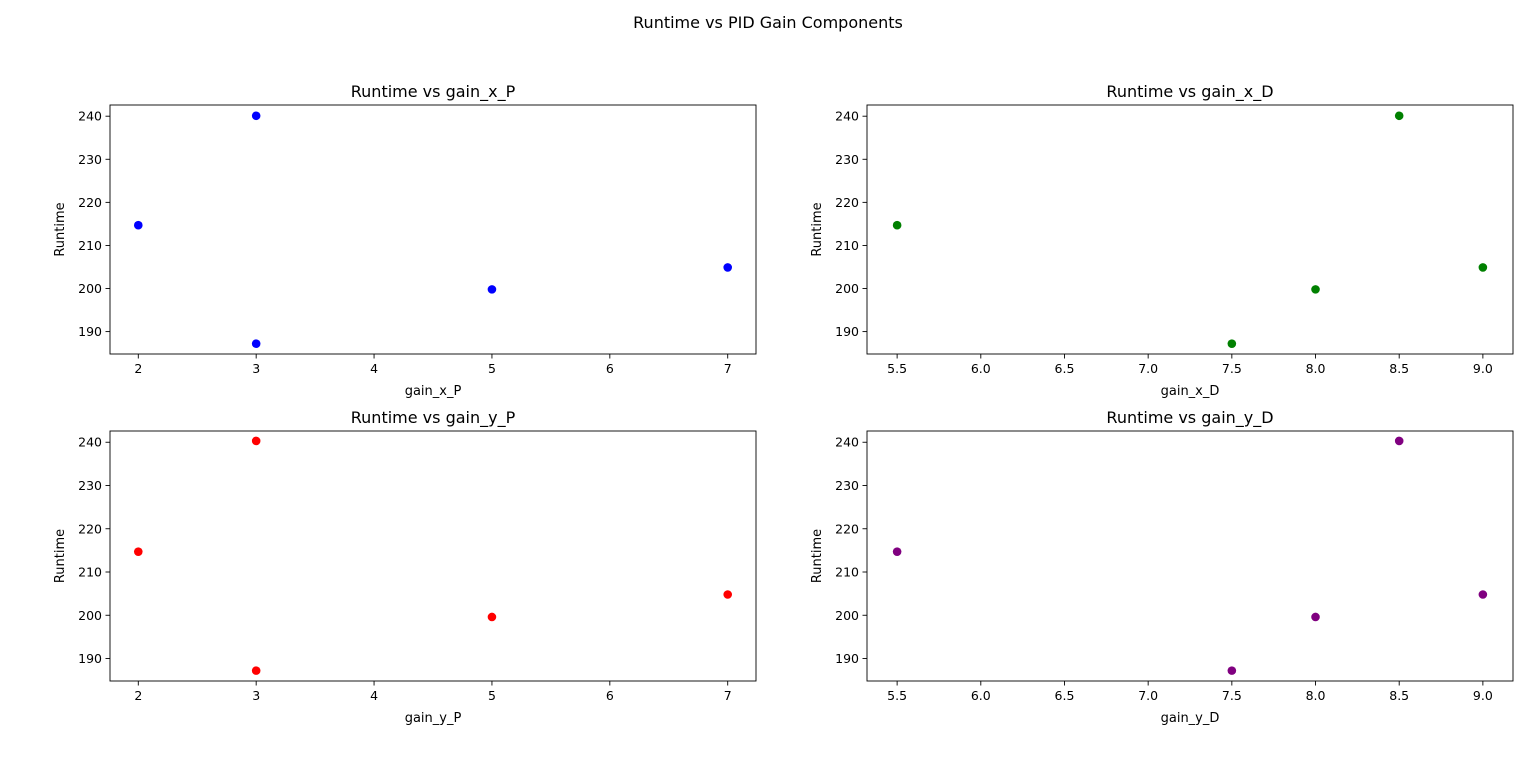 The height and width of the screenshot is (764, 1536). I want to click on subplot-title: Runtime vs gain_y_P, so click(433, 418).